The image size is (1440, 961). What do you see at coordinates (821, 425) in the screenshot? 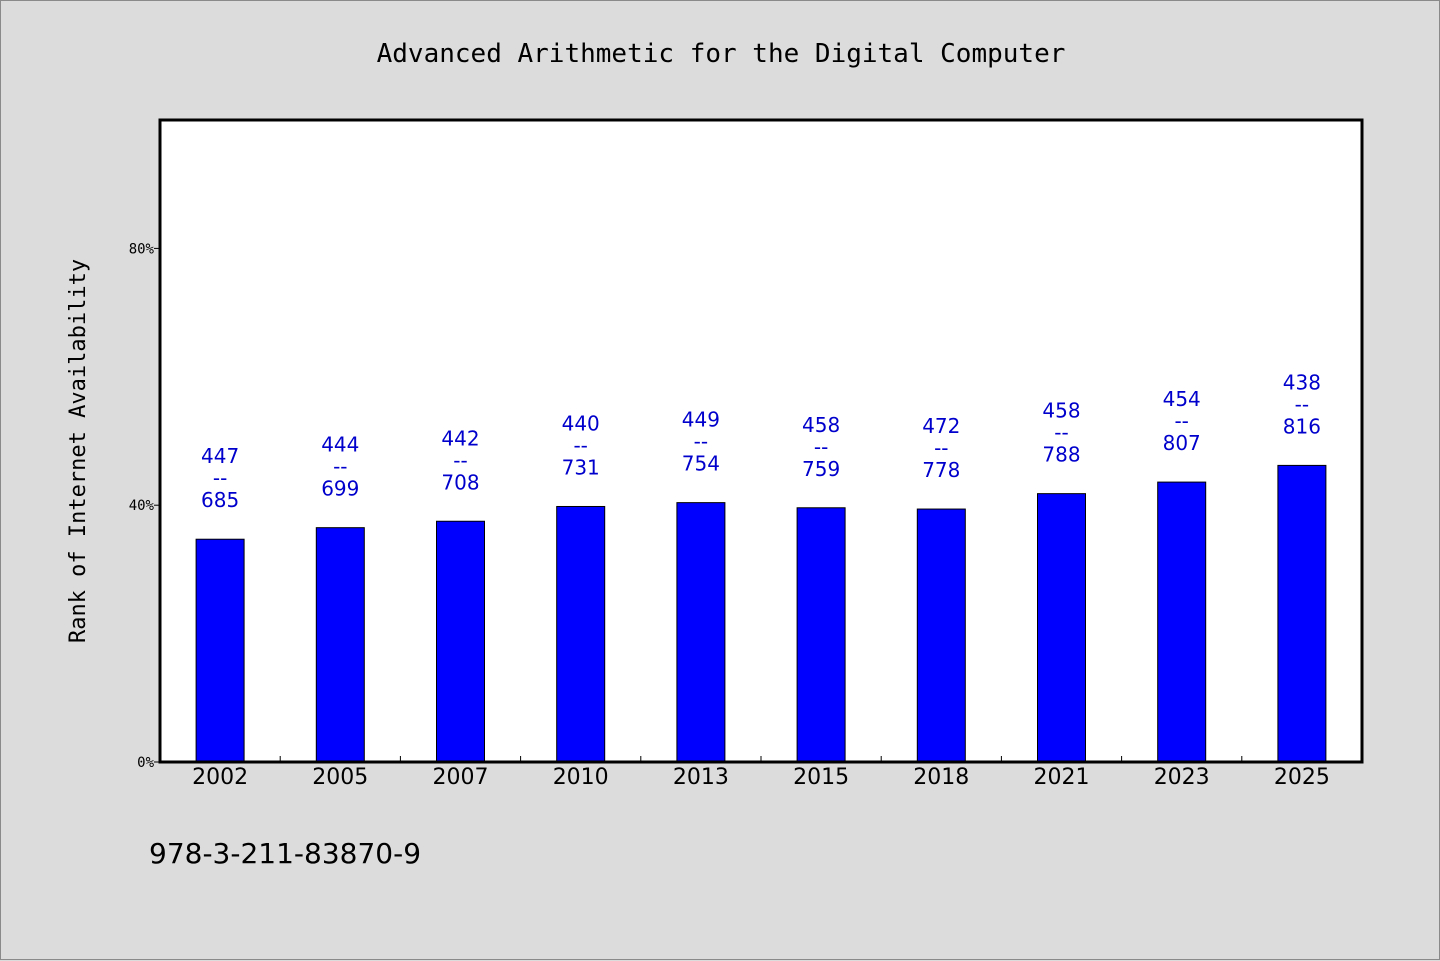
I see `data-label-2015-top: 458` at bounding box center [821, 425].